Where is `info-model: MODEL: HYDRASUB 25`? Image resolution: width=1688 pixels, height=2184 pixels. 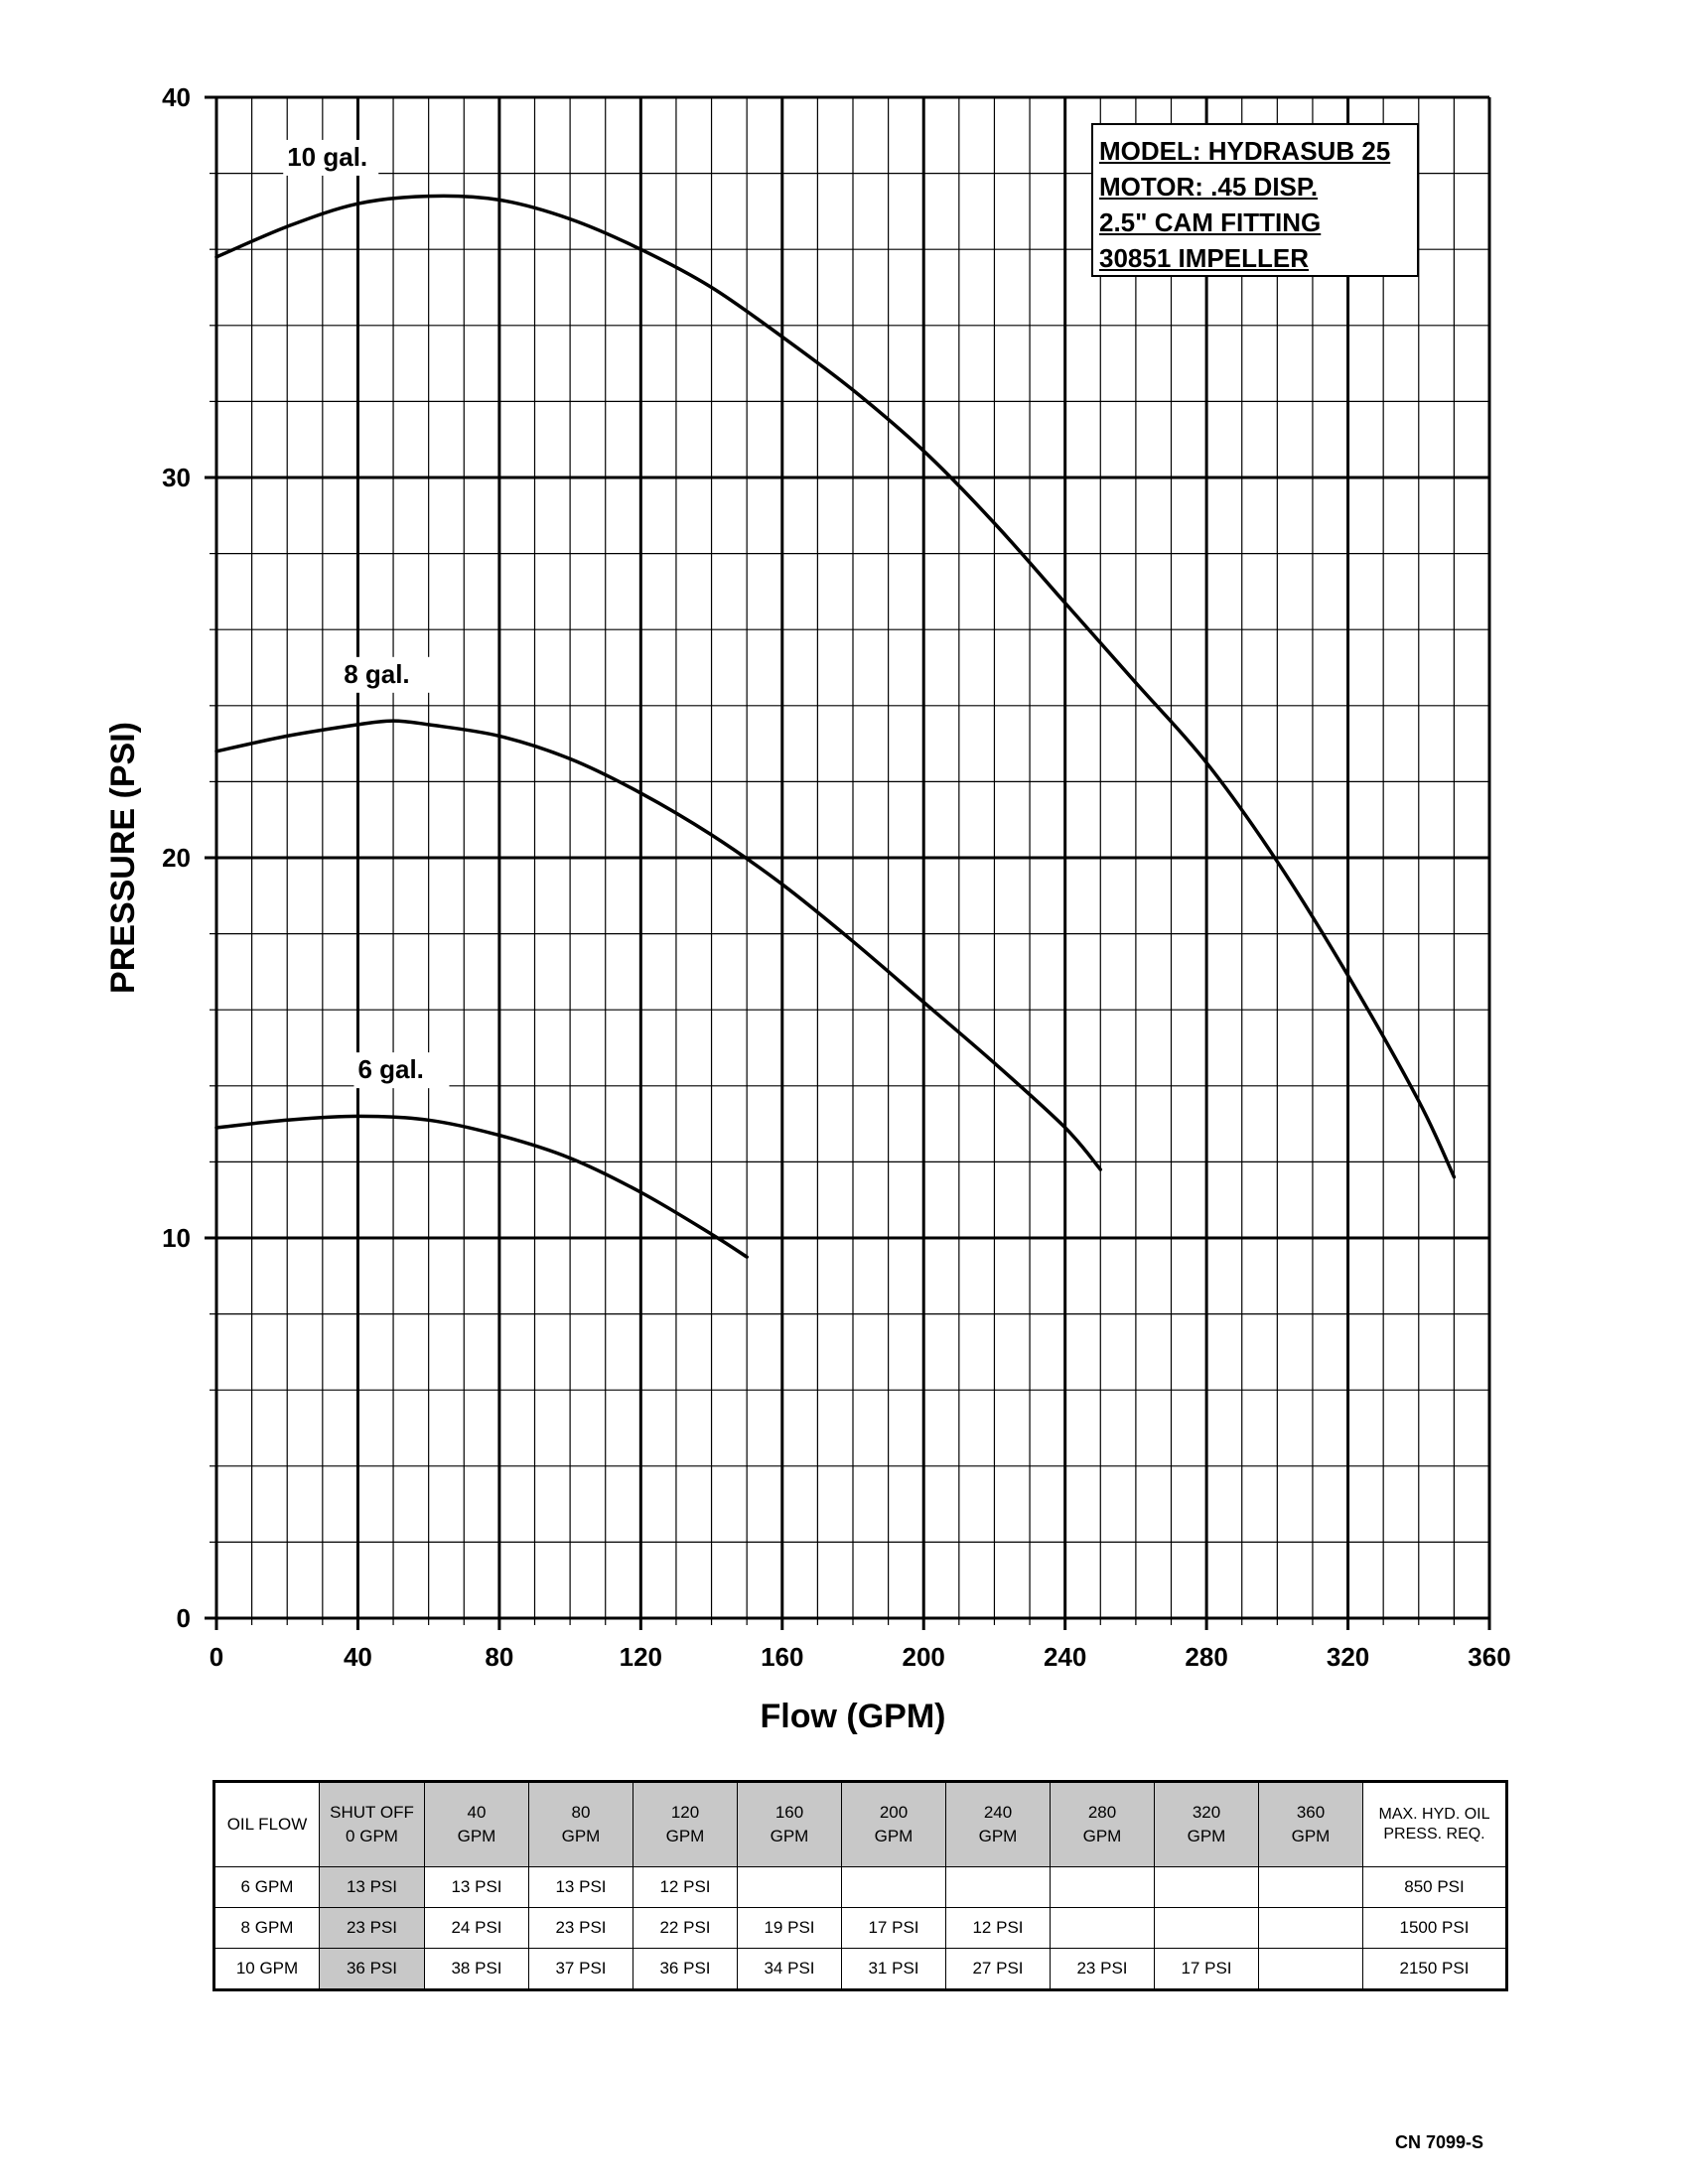 info-model: MODEL: HYDRASUB 25 is located at coordinates (1245, 151).